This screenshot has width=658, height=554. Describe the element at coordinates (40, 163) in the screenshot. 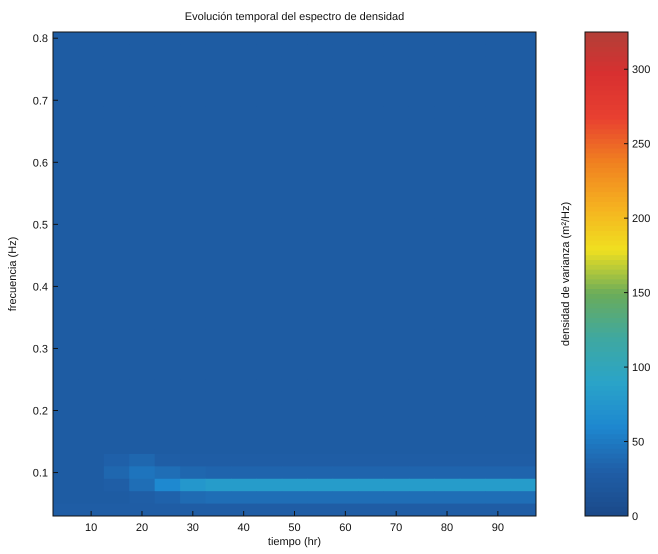

I see `y-tick-label: 0.6` at that location.